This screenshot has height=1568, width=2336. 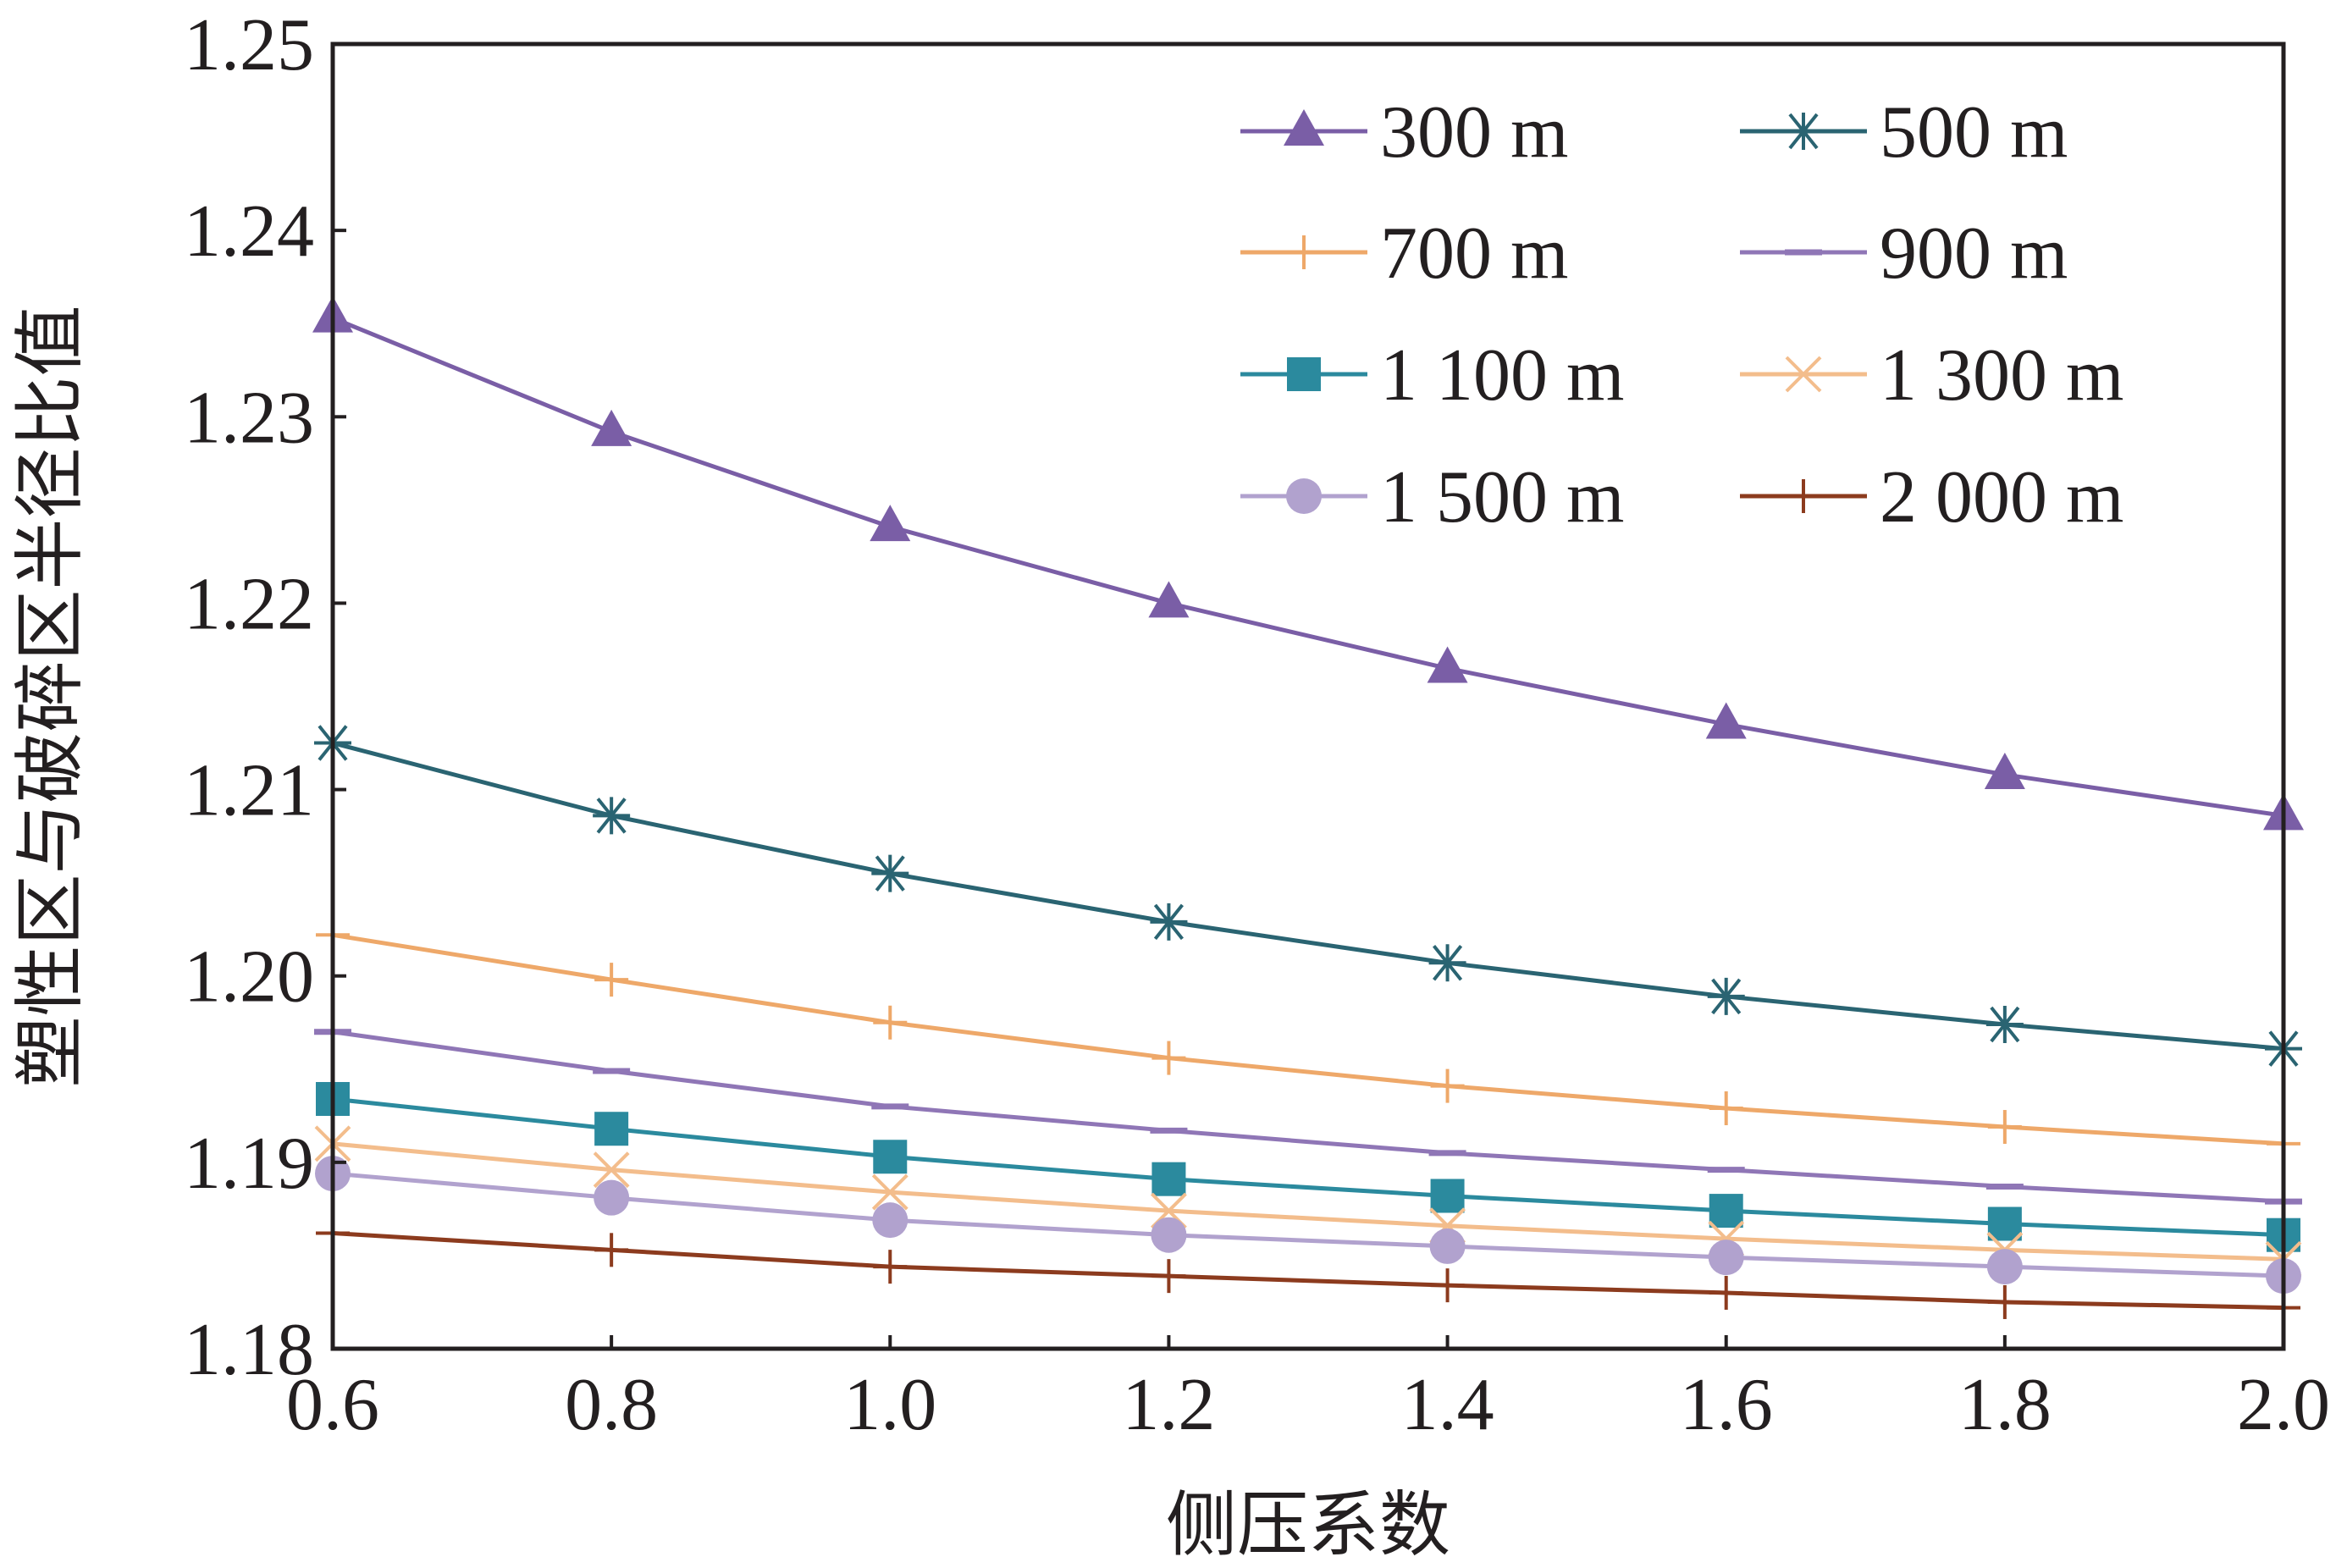 What do you see at coordinates (1168, 1405) in the screenshot?
I see `x-tick-label: 1.2` at bounding box center [1168, 1405].